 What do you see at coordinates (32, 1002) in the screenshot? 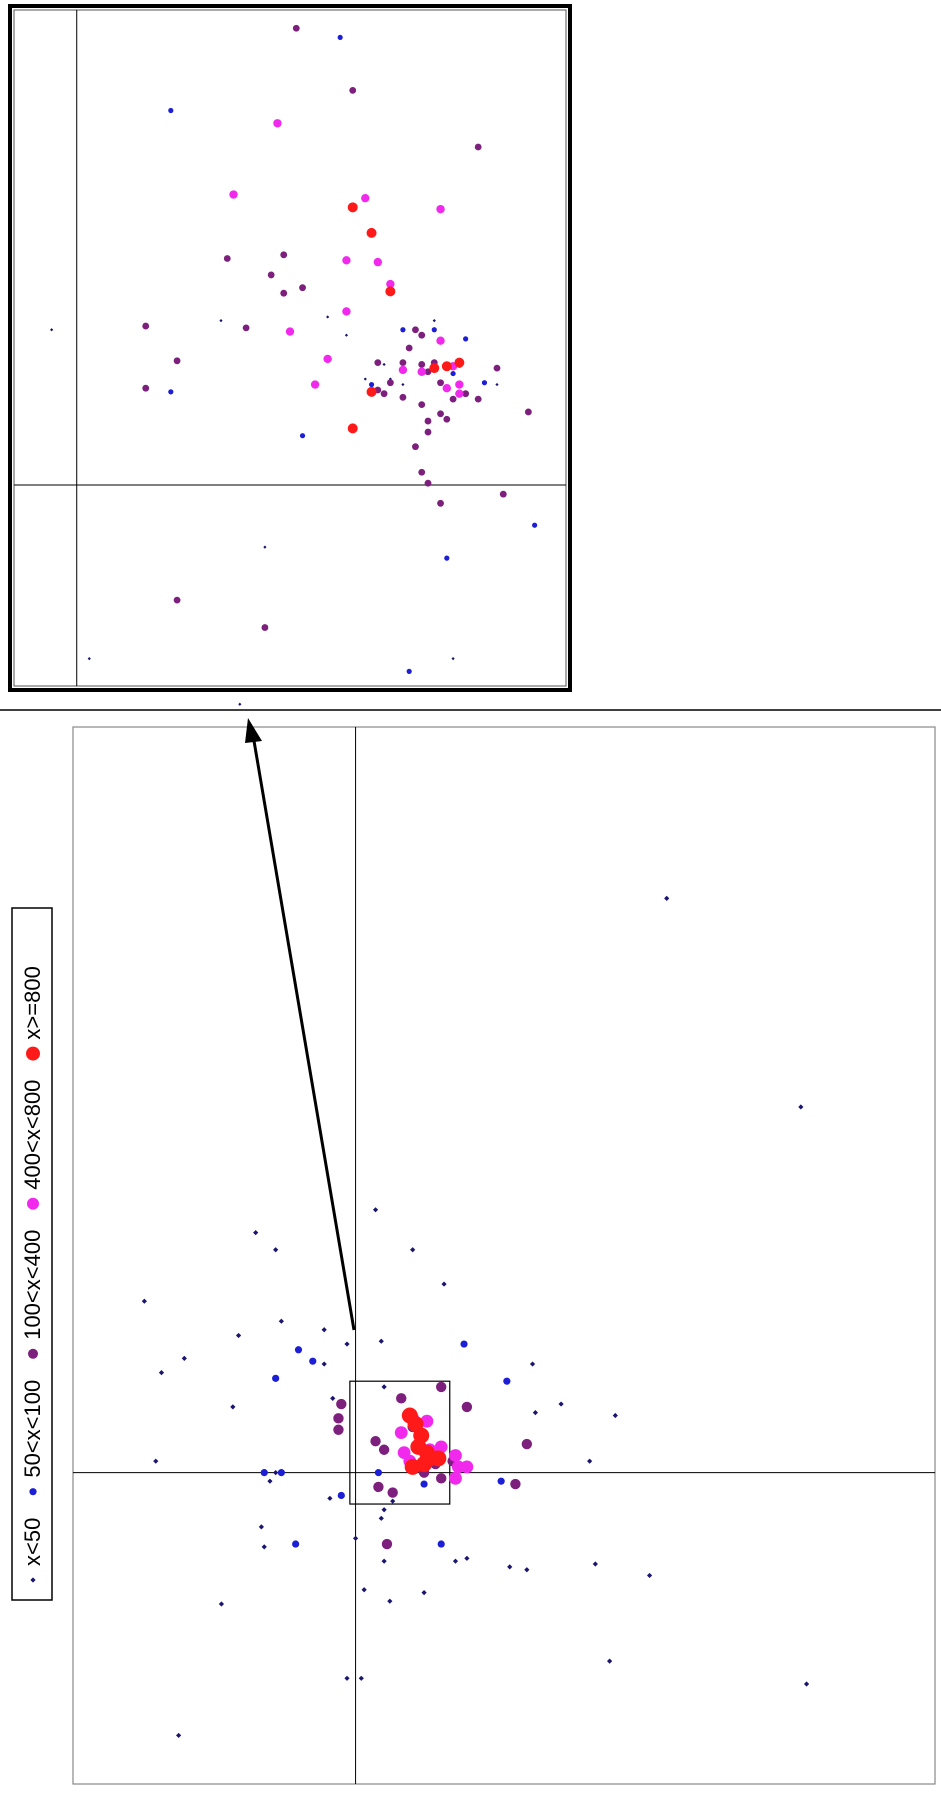
I see `legend-label: x>=800` at bounding box center [32, 1002].